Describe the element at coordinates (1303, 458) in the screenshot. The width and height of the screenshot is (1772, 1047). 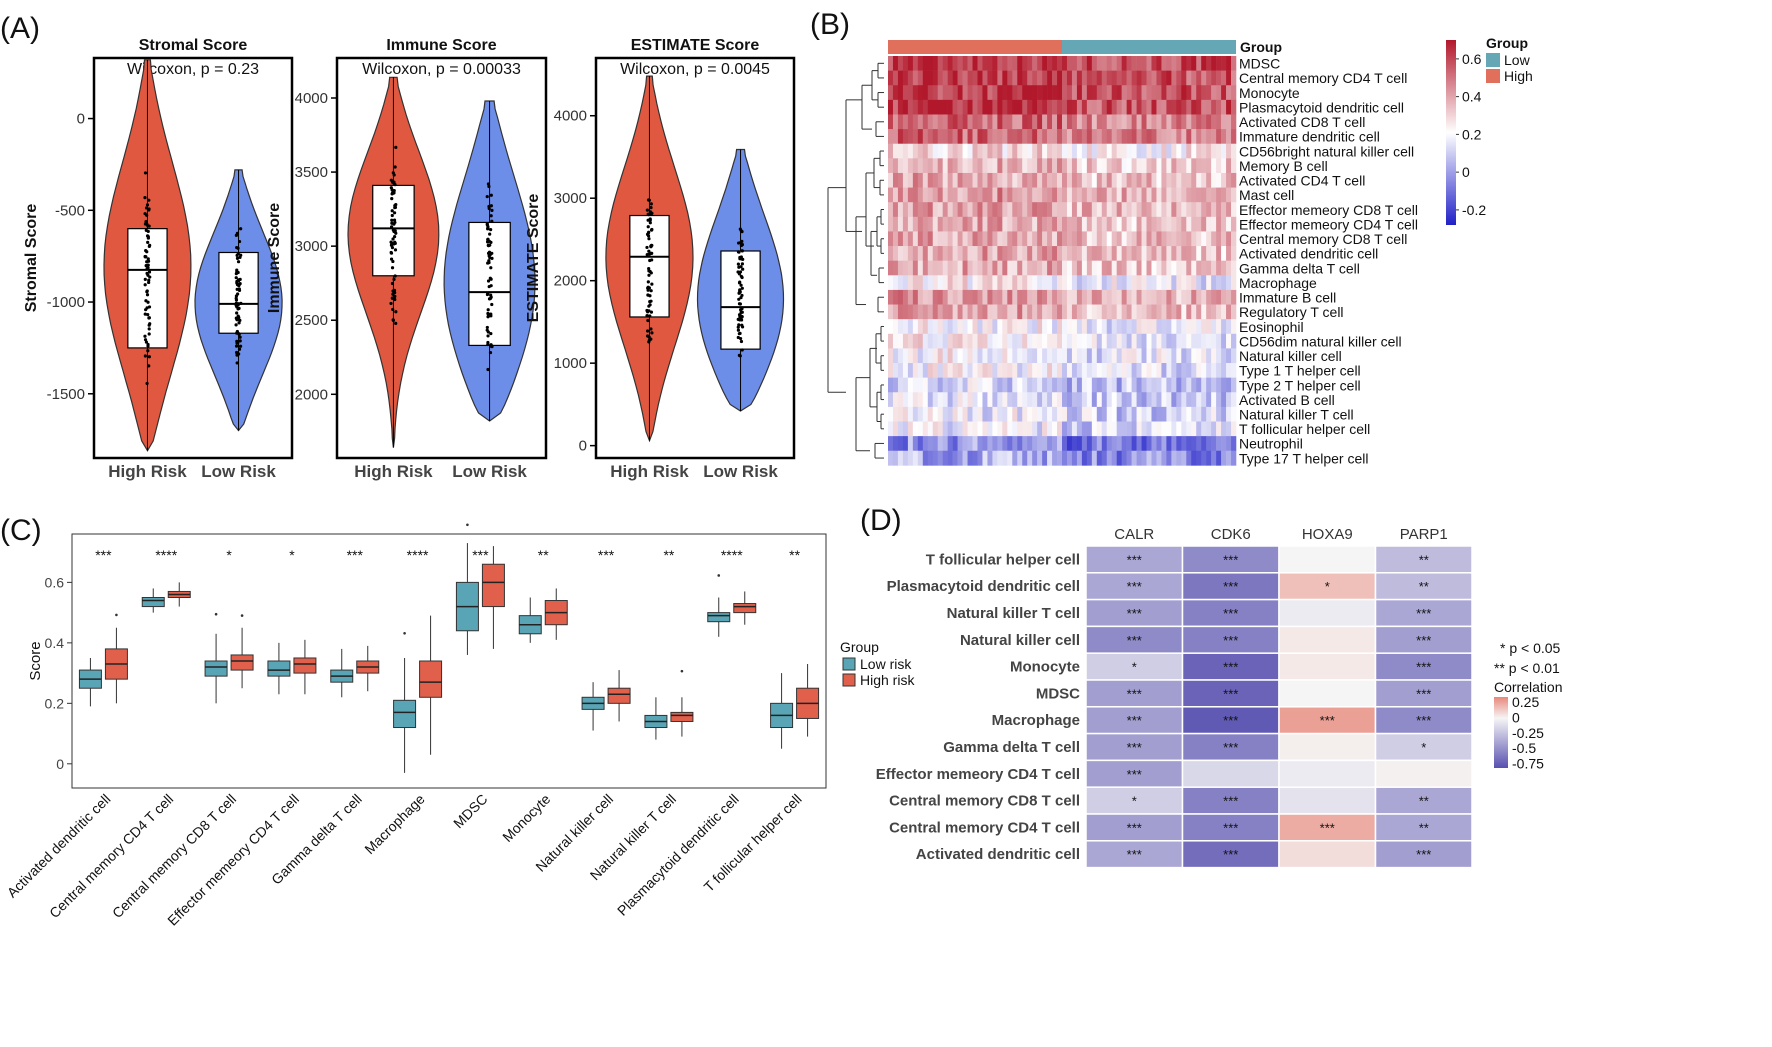
I see `heatmap-row-label: Type 17 T helper cell` at that location.